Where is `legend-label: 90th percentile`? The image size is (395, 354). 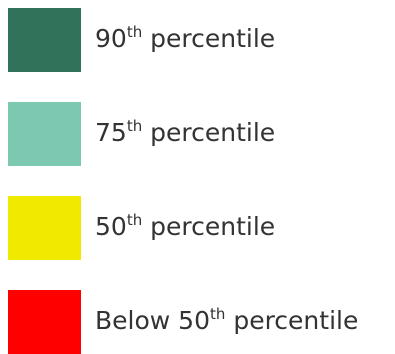 legend-label: 90th percentile is located at coordinates (185, 37).